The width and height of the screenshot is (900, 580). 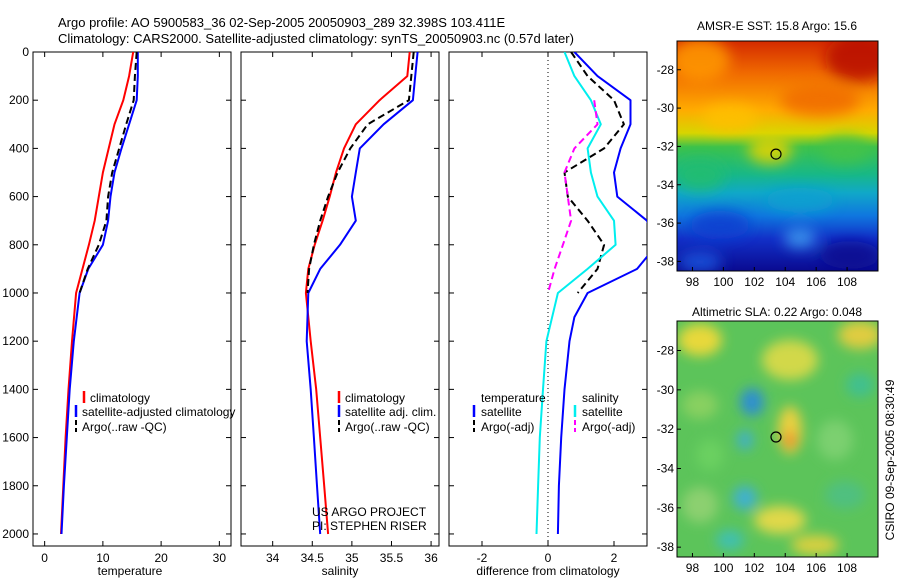 I want to click on credit-line-1: US ARGO PROJECT, so click(x=369, y=512).